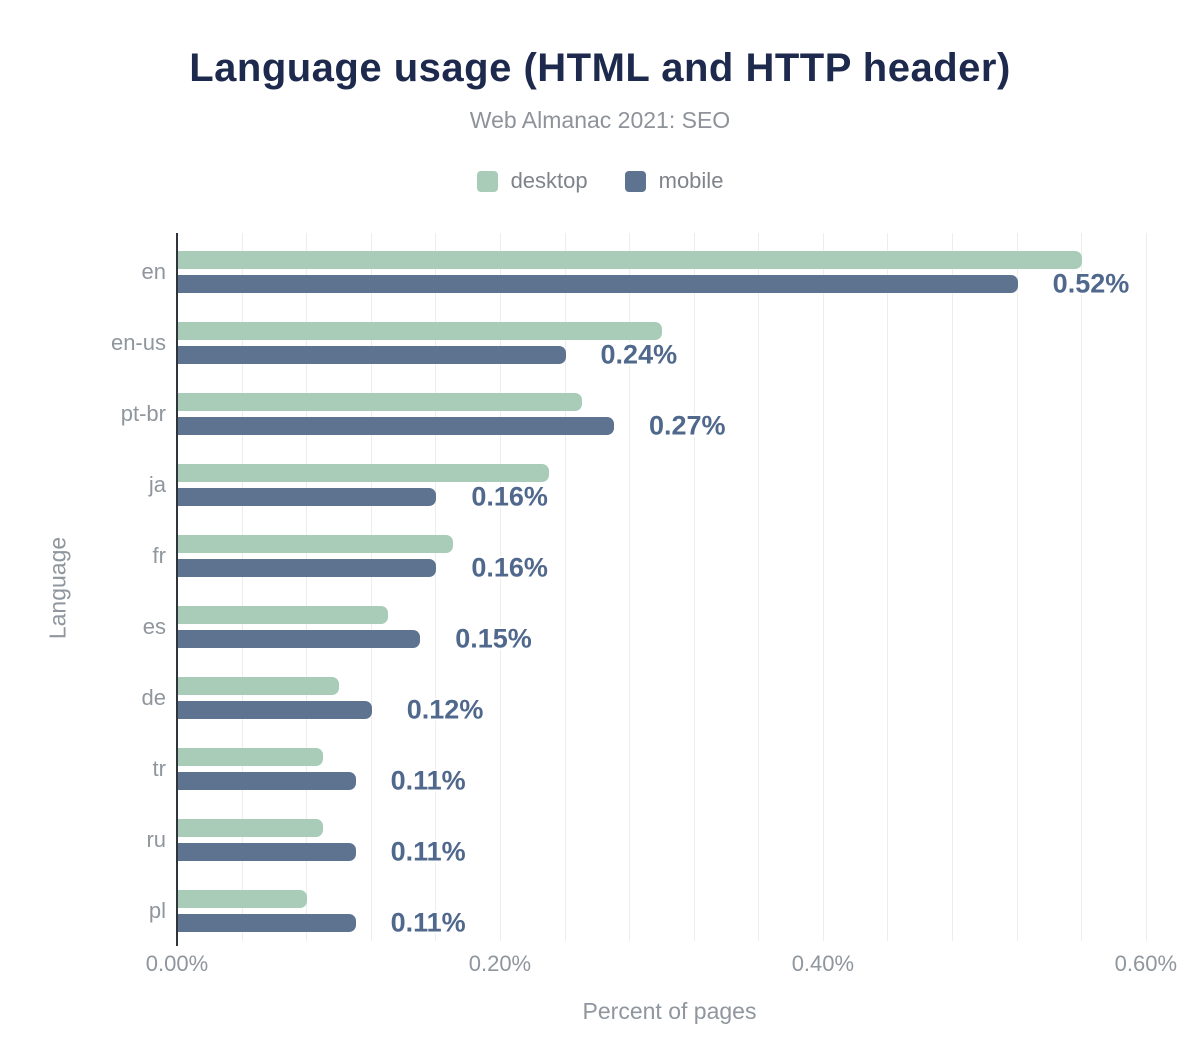 The image size is (1200, 1058). What do you see at coordinates (251, 828) in the screenshot?
I see `bar-desktop-ru` at bounding box center [251, 828].